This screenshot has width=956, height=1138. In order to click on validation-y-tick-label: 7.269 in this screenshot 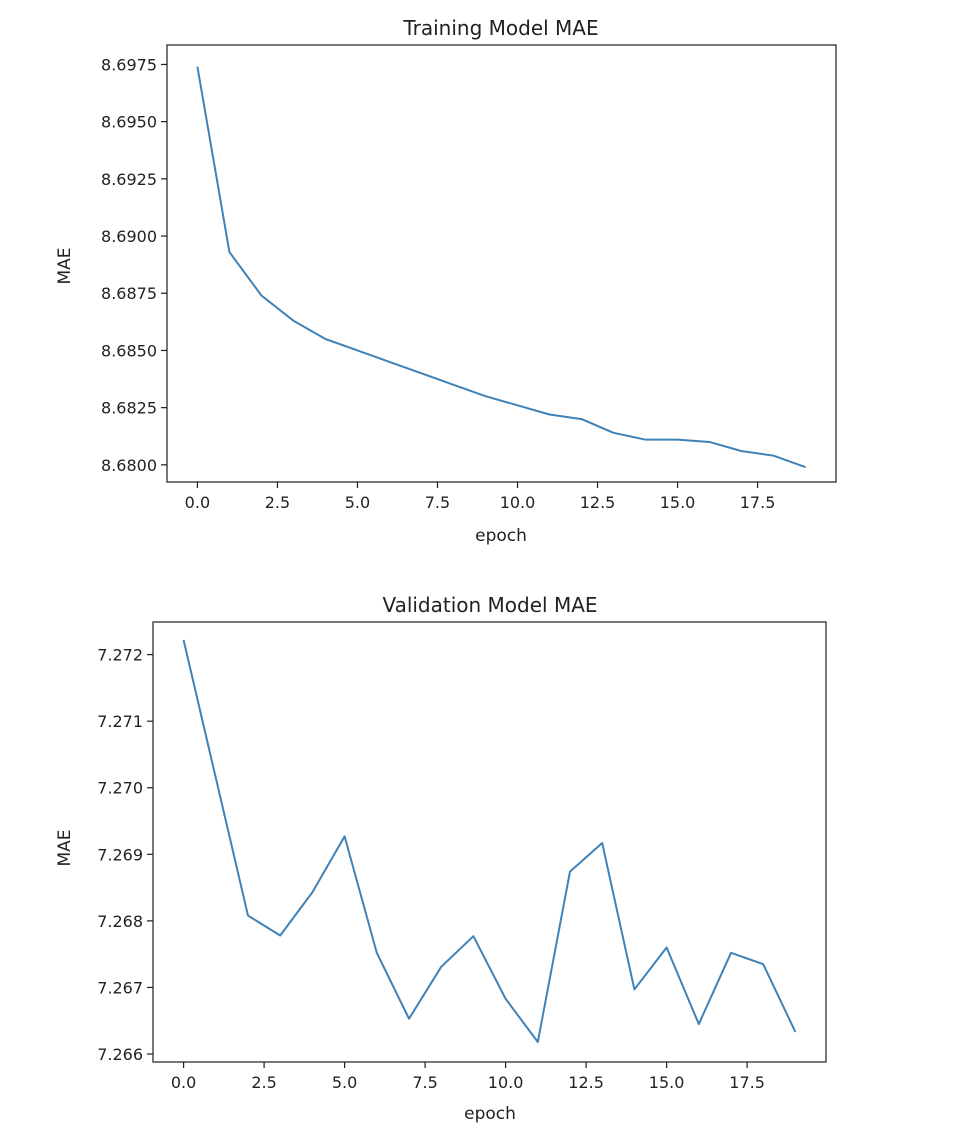, I will do `click(120, 854)`.